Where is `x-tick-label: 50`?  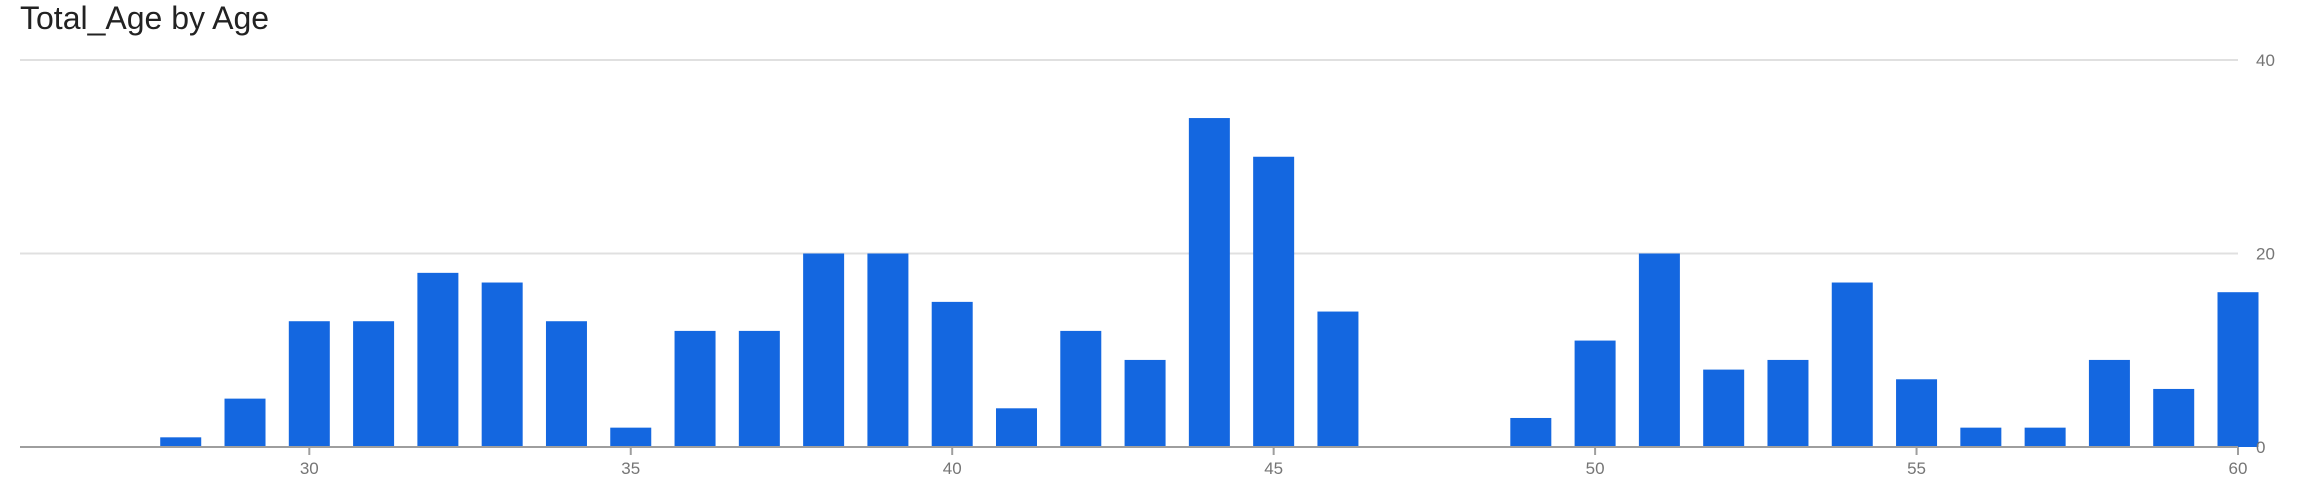 x-tick-label: 50 is located at coordinates (1595, 468).